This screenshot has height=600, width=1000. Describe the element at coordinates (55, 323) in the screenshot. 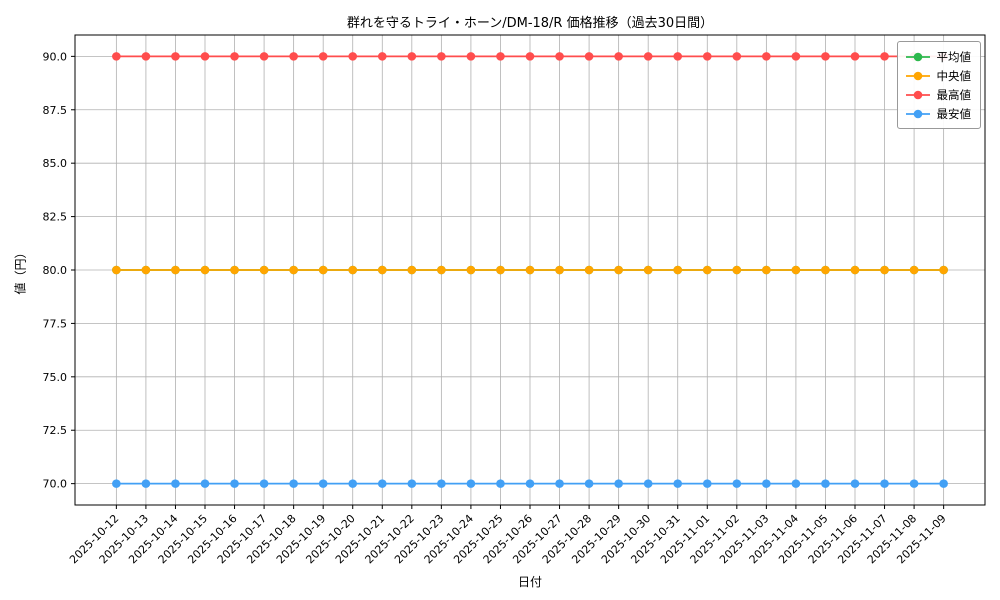

I see `y-tick-label: 77.5` at that location.